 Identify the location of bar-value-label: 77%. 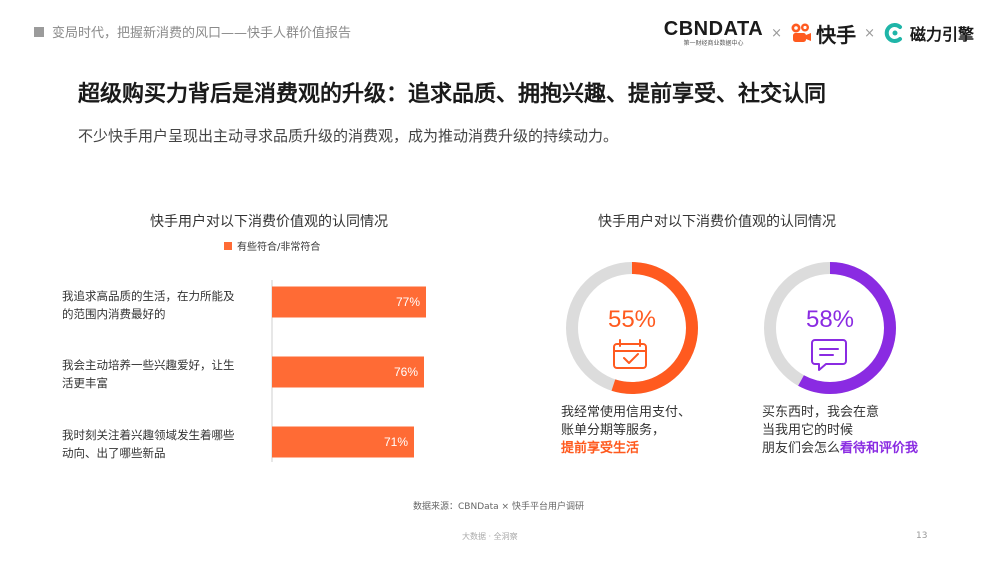
(408, 302).